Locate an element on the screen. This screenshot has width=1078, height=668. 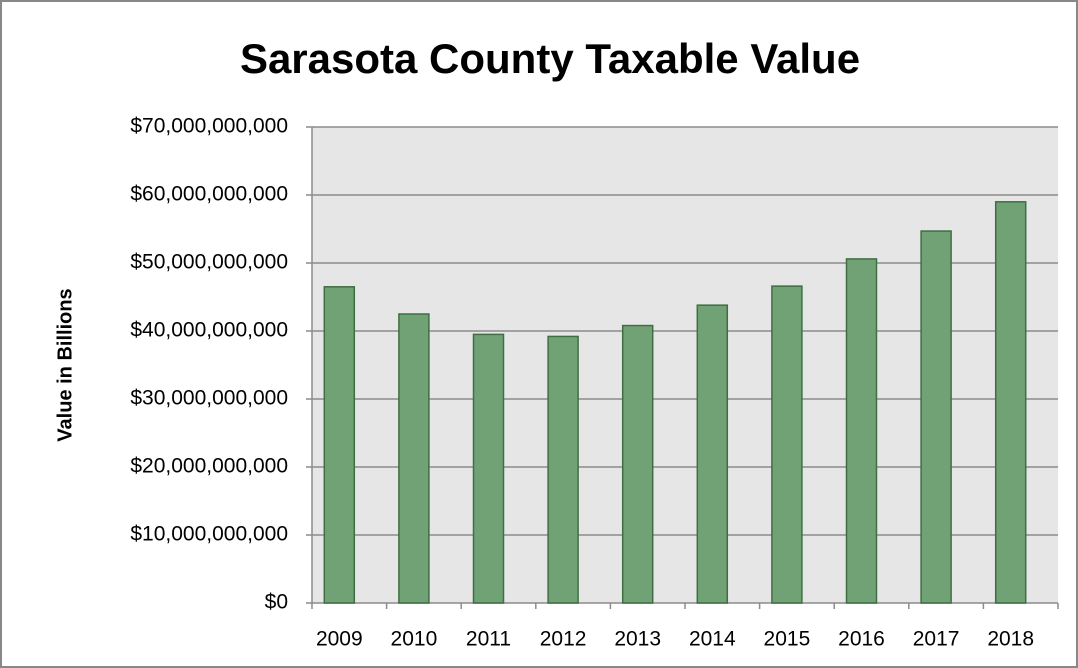
y-tick-label: $70,000,000,000 is located at coordinates (209, 126).